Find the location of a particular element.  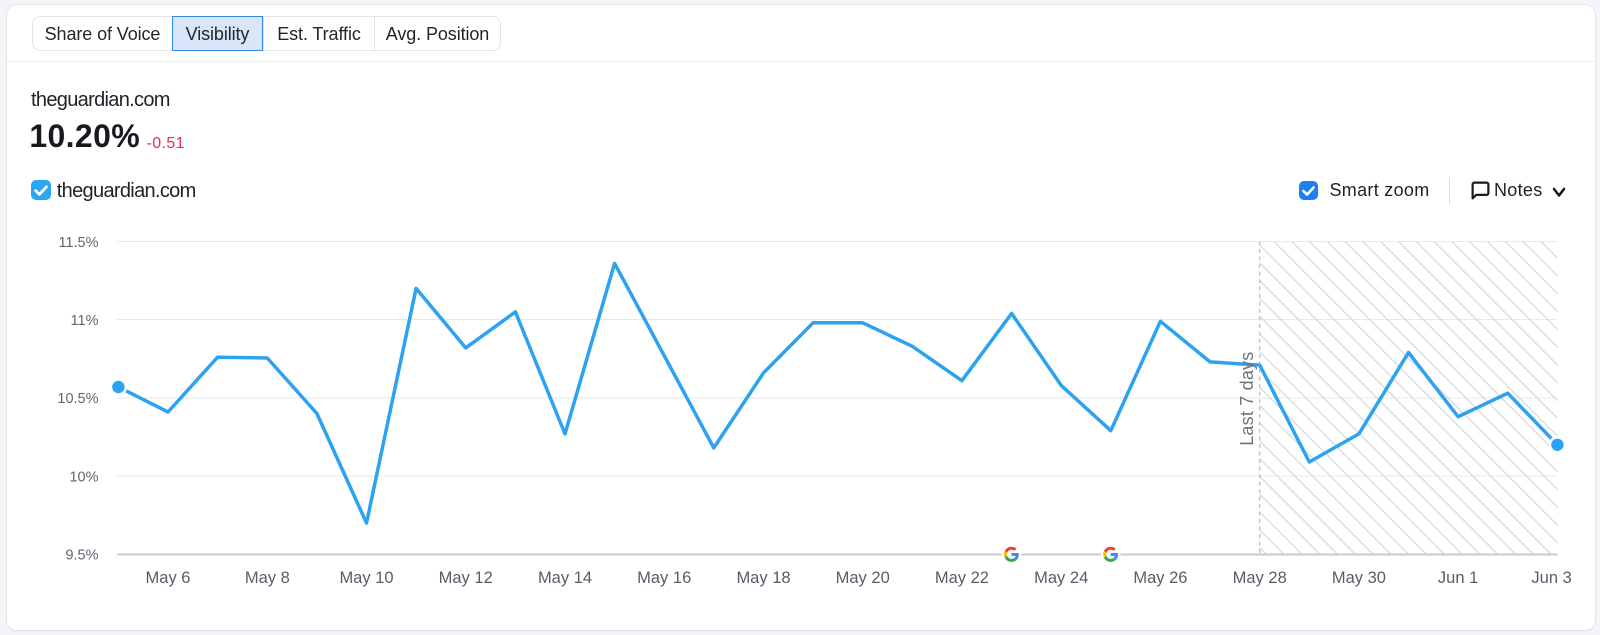

svg-text: May 30 is located at coordinates (1359, 578).